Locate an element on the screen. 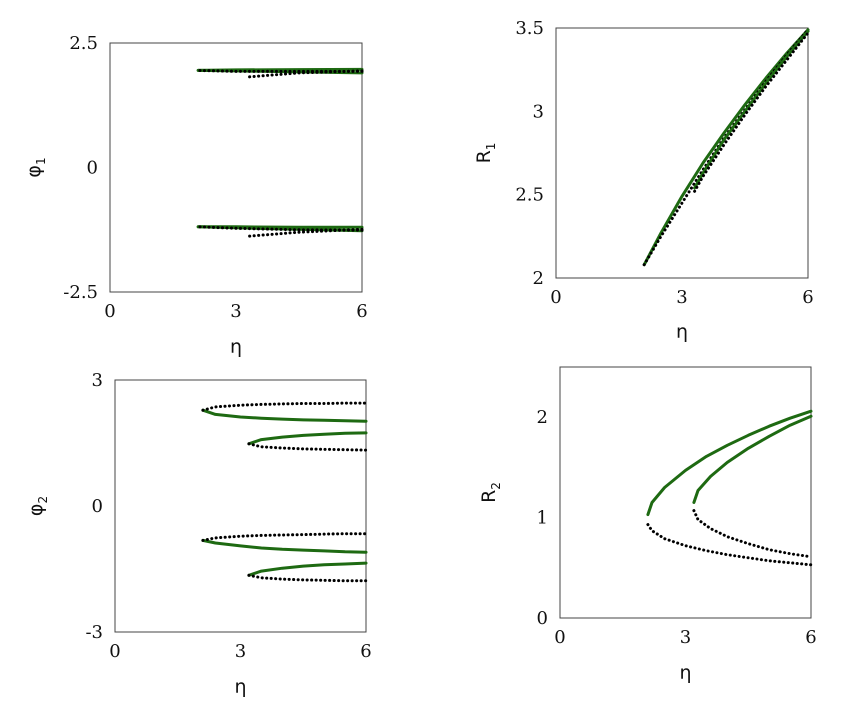 The image size is (846, 706). y-tick-label: -3 is located at coordinates (94, 632).